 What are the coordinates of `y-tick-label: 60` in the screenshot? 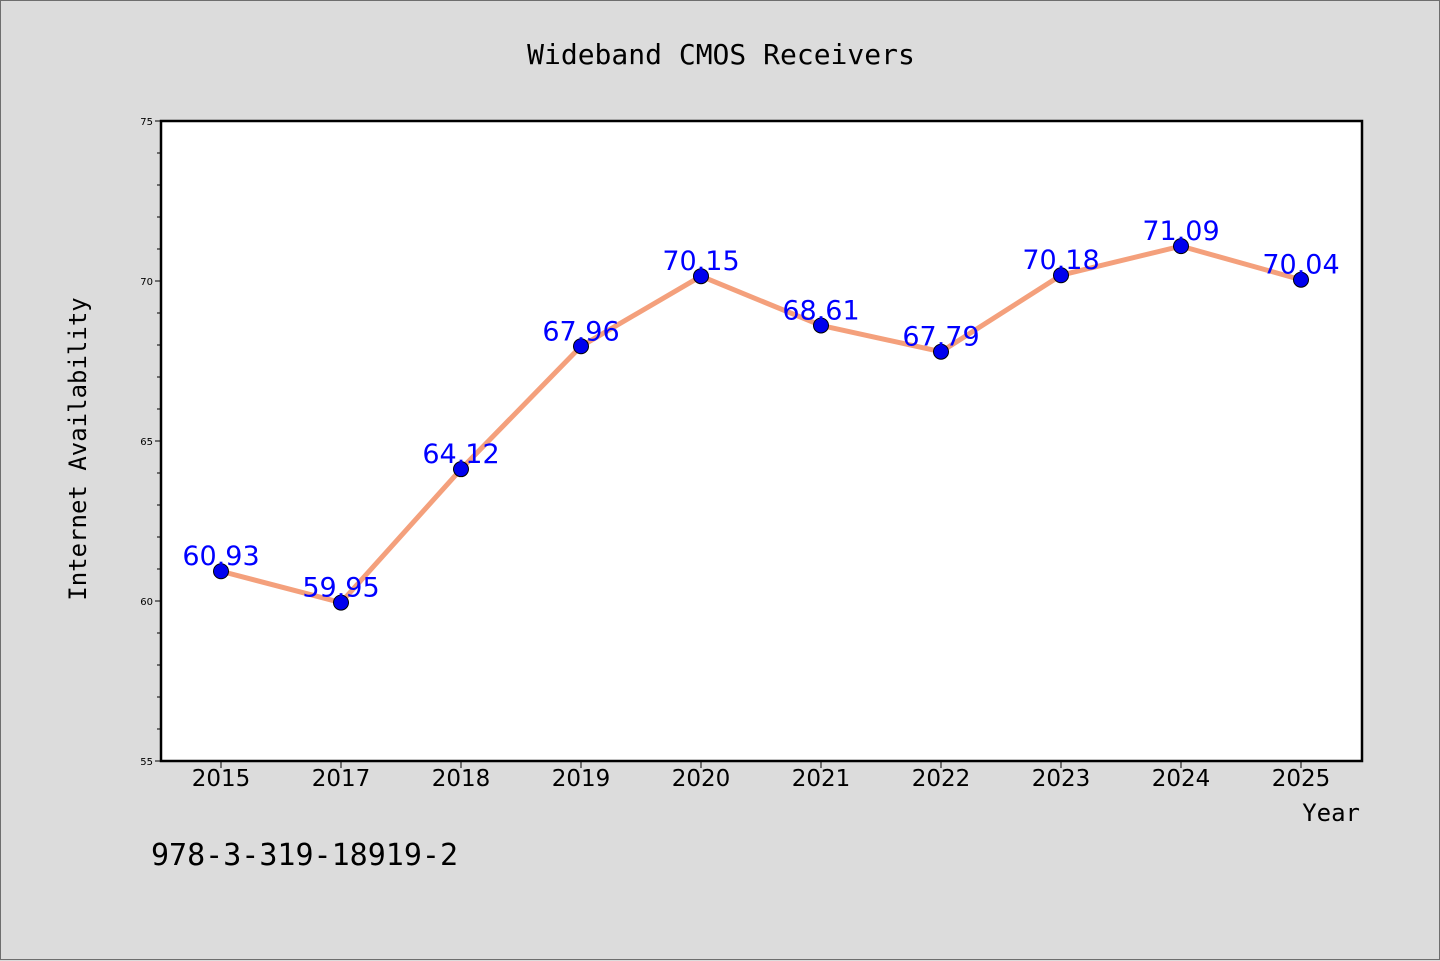 It's located at (146, 602).